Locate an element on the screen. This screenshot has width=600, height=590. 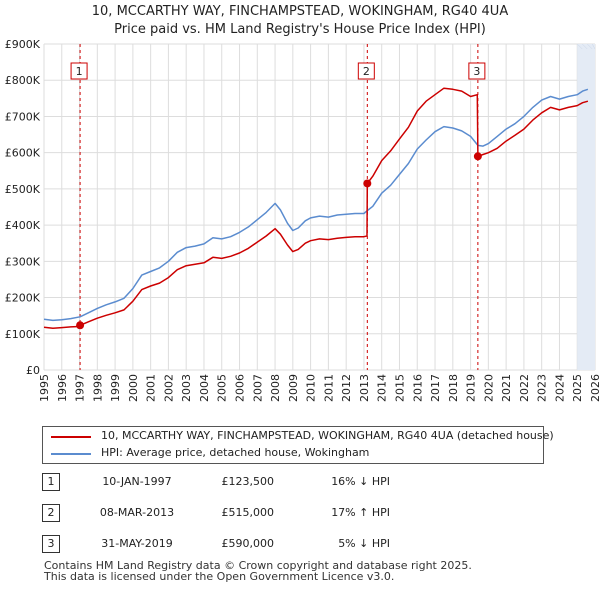
row-price: £590,000 is located at coordinates (248, 543).